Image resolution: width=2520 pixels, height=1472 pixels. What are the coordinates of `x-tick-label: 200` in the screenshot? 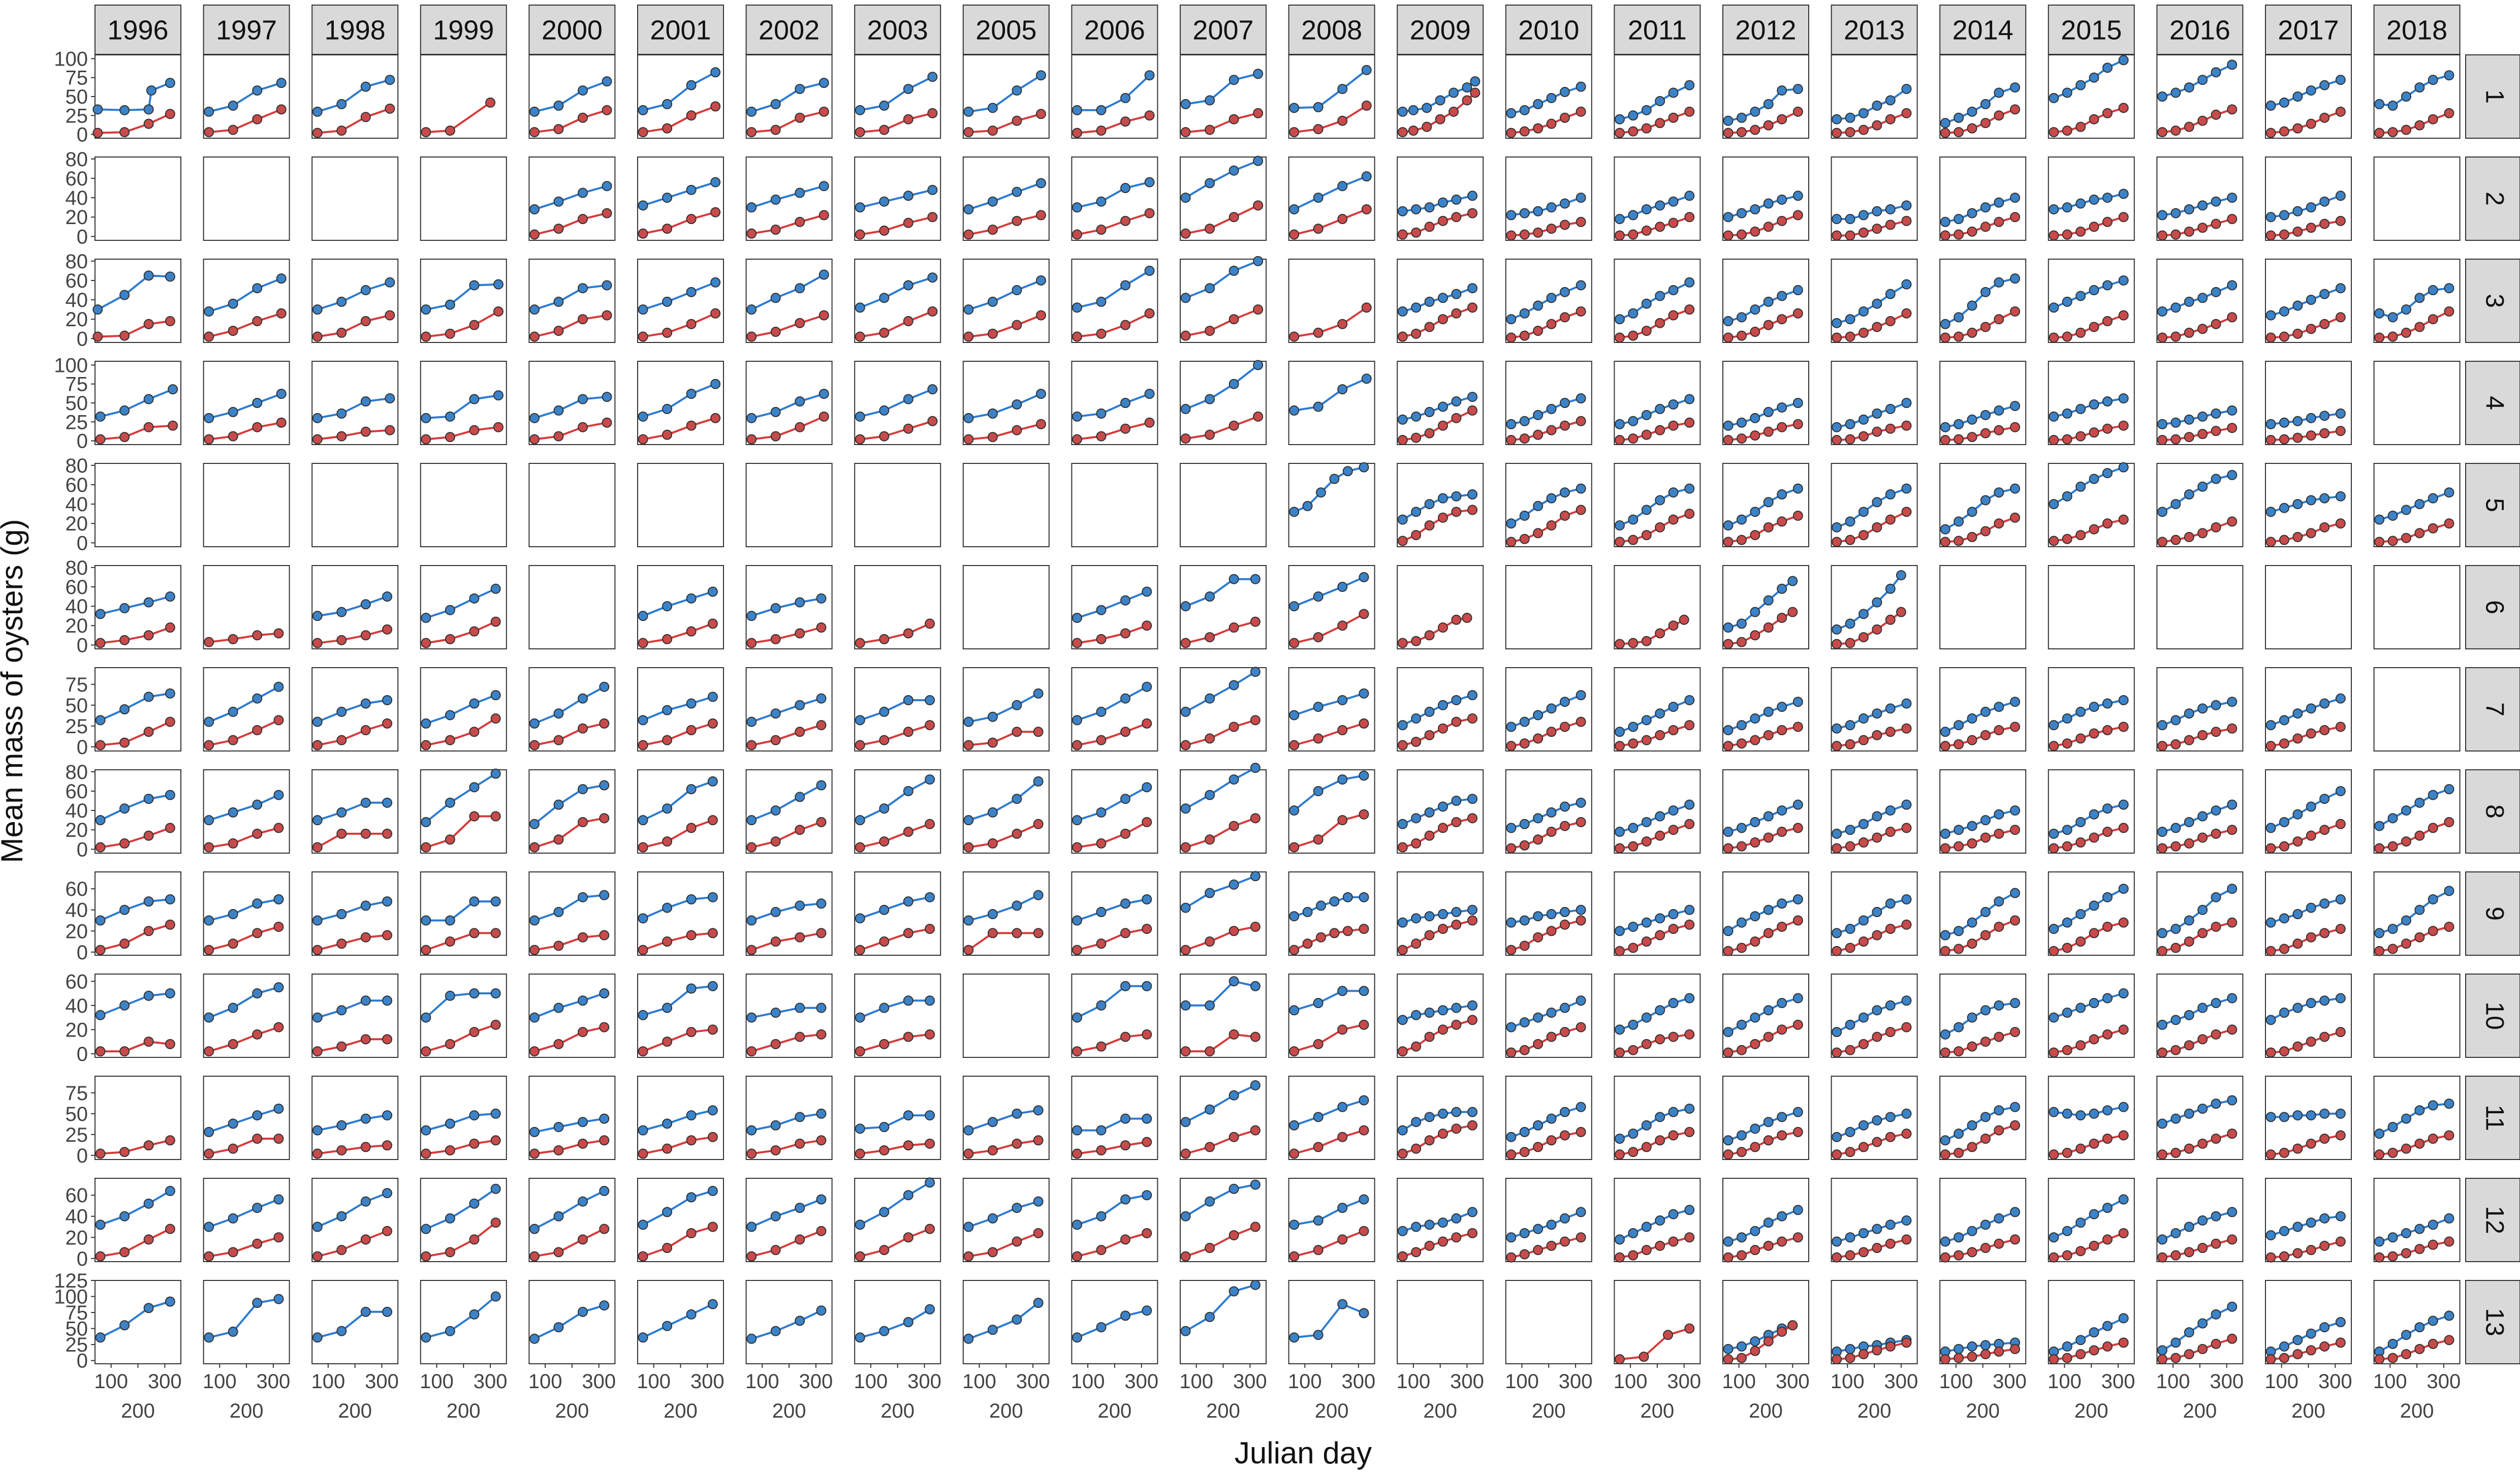 It's located at (897, 1411).